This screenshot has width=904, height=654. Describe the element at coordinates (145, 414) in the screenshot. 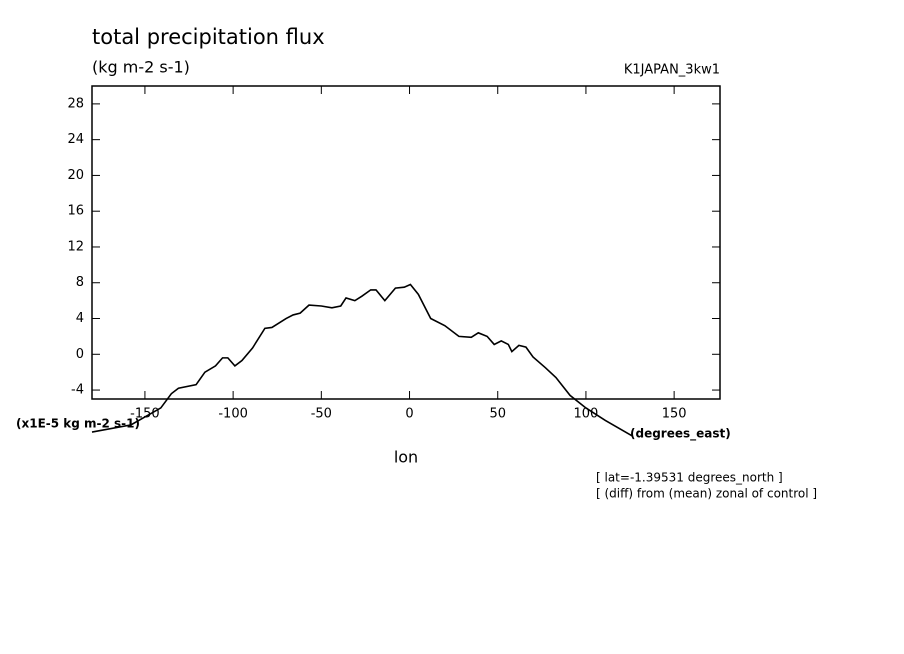

I see `x-tick-label: -150` at that location.